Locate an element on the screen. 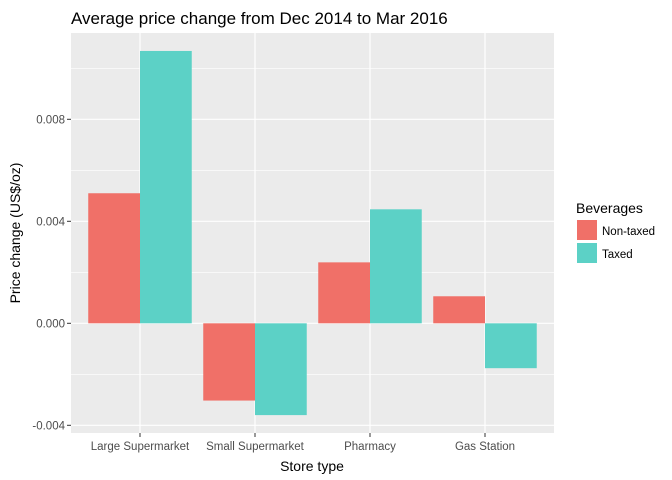 This screenshot has height=480, width=672. legend-label: Non-taxed is located at coordinates (628, 232).